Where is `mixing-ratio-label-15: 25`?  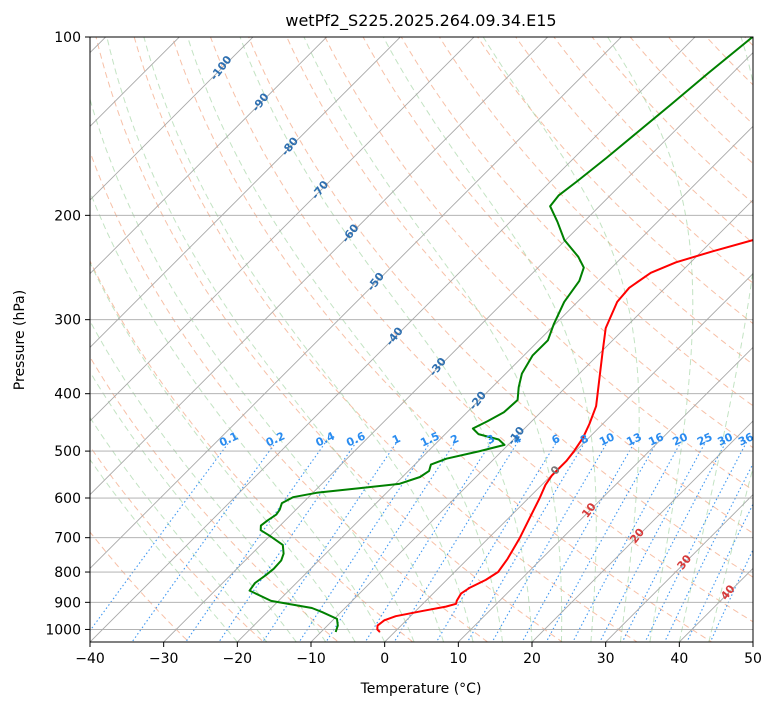 mixing-ratio-label-15: 25 is located at coordinates (704, 439).